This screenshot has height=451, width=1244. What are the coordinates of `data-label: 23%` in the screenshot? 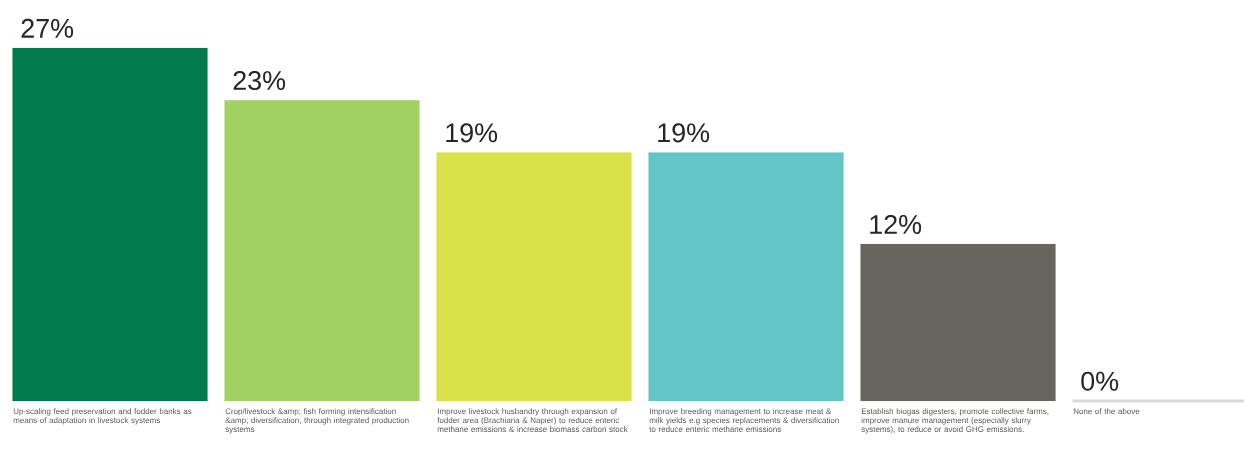 It's located at (259, 81).